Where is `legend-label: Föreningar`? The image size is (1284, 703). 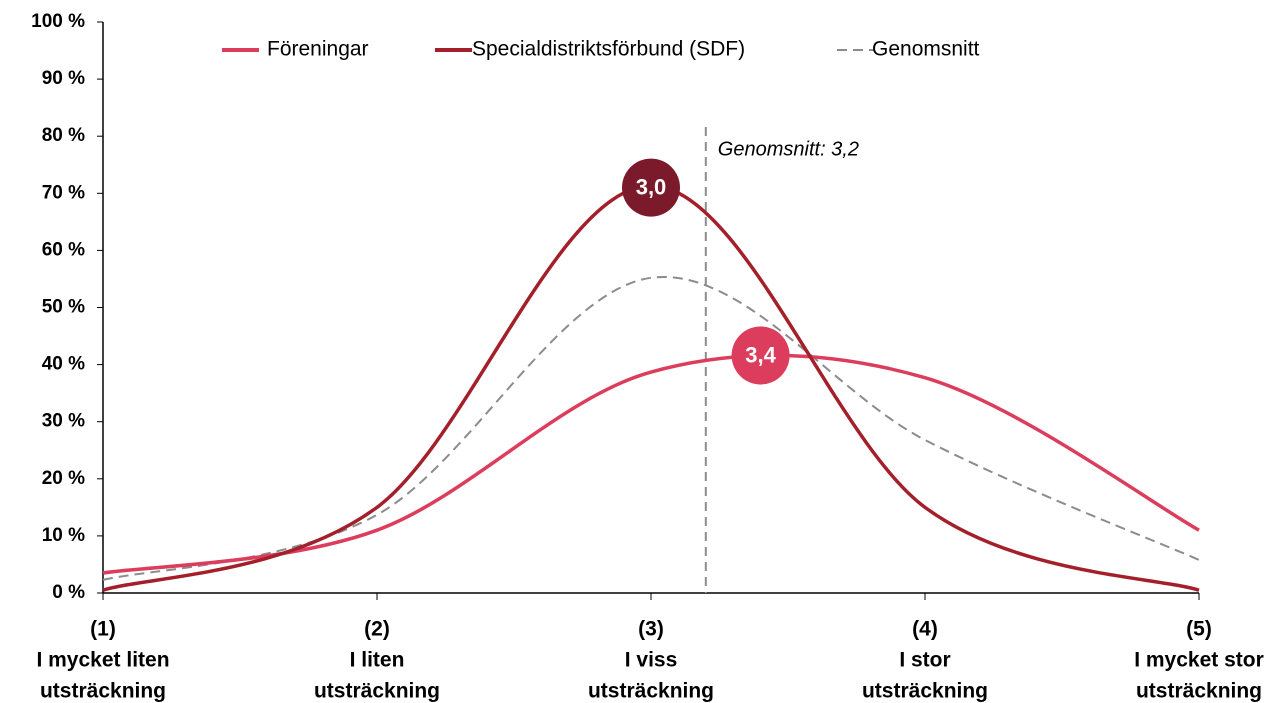 legend-label: Föreningar is located at coordinates (318, 49).